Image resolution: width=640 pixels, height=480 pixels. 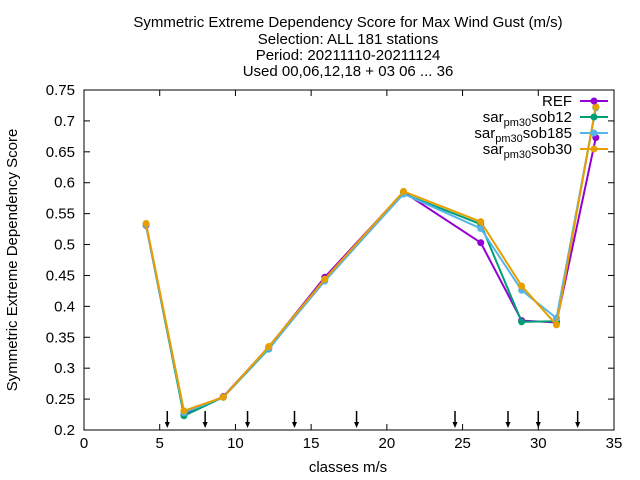 What do you see at coordinates (348, 71) in the screenshot?
I see `title-line-4: Used 00,06,12,18 + 03 06 ... 36` at bounding box center [348, 71].